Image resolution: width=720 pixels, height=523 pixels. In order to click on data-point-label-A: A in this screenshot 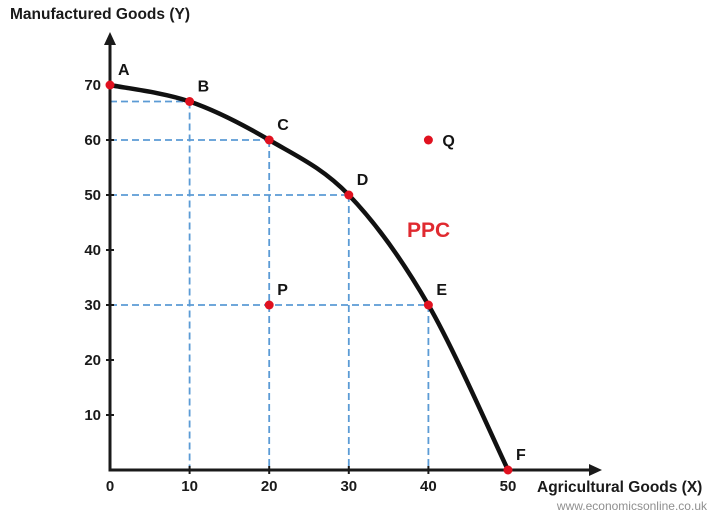, I will do `click(124, 70)`.